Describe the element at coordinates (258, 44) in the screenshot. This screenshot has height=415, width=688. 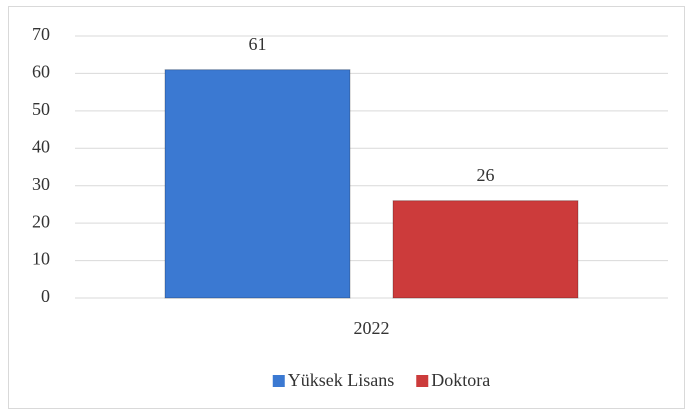
I see `data-label: 61` at that location.